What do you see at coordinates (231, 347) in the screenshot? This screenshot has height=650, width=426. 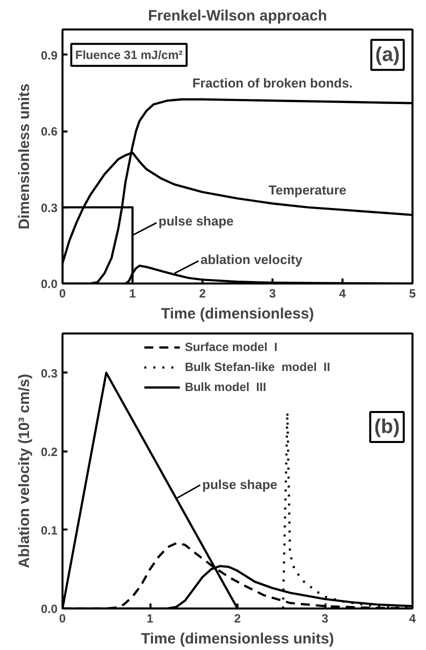 I see `legend-label: Surface model I` at bounding box center [231, 347].